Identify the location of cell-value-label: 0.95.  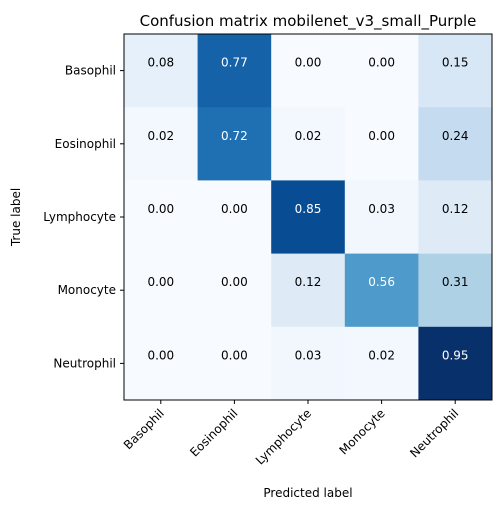
(455, 355).